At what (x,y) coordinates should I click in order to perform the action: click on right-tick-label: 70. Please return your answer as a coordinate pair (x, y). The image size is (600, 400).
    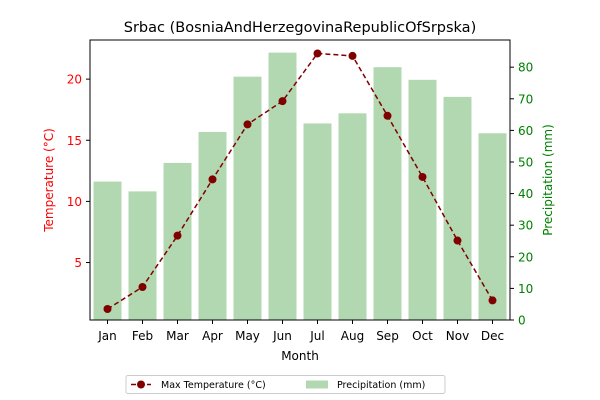
    Looking at the image, I should click on (525, 99).